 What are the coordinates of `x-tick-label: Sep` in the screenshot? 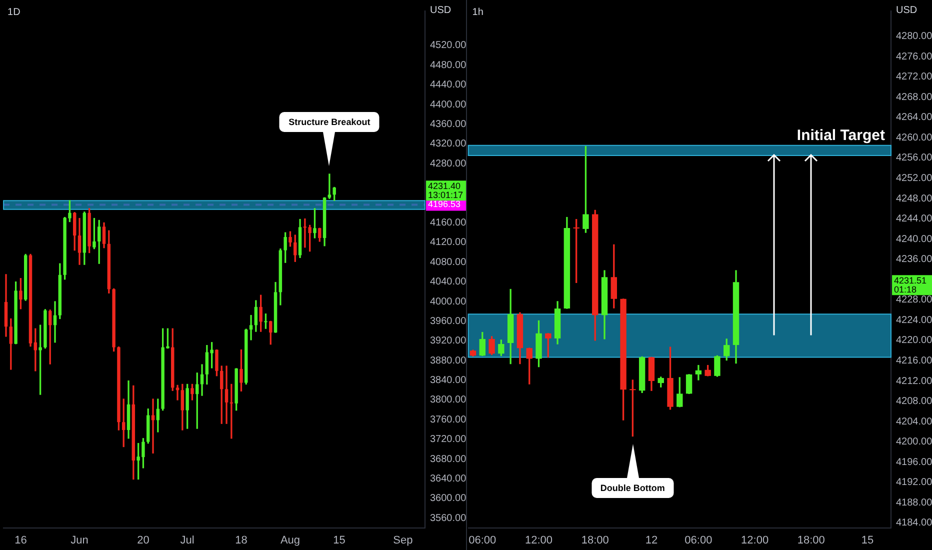 It's located at (403, 540).